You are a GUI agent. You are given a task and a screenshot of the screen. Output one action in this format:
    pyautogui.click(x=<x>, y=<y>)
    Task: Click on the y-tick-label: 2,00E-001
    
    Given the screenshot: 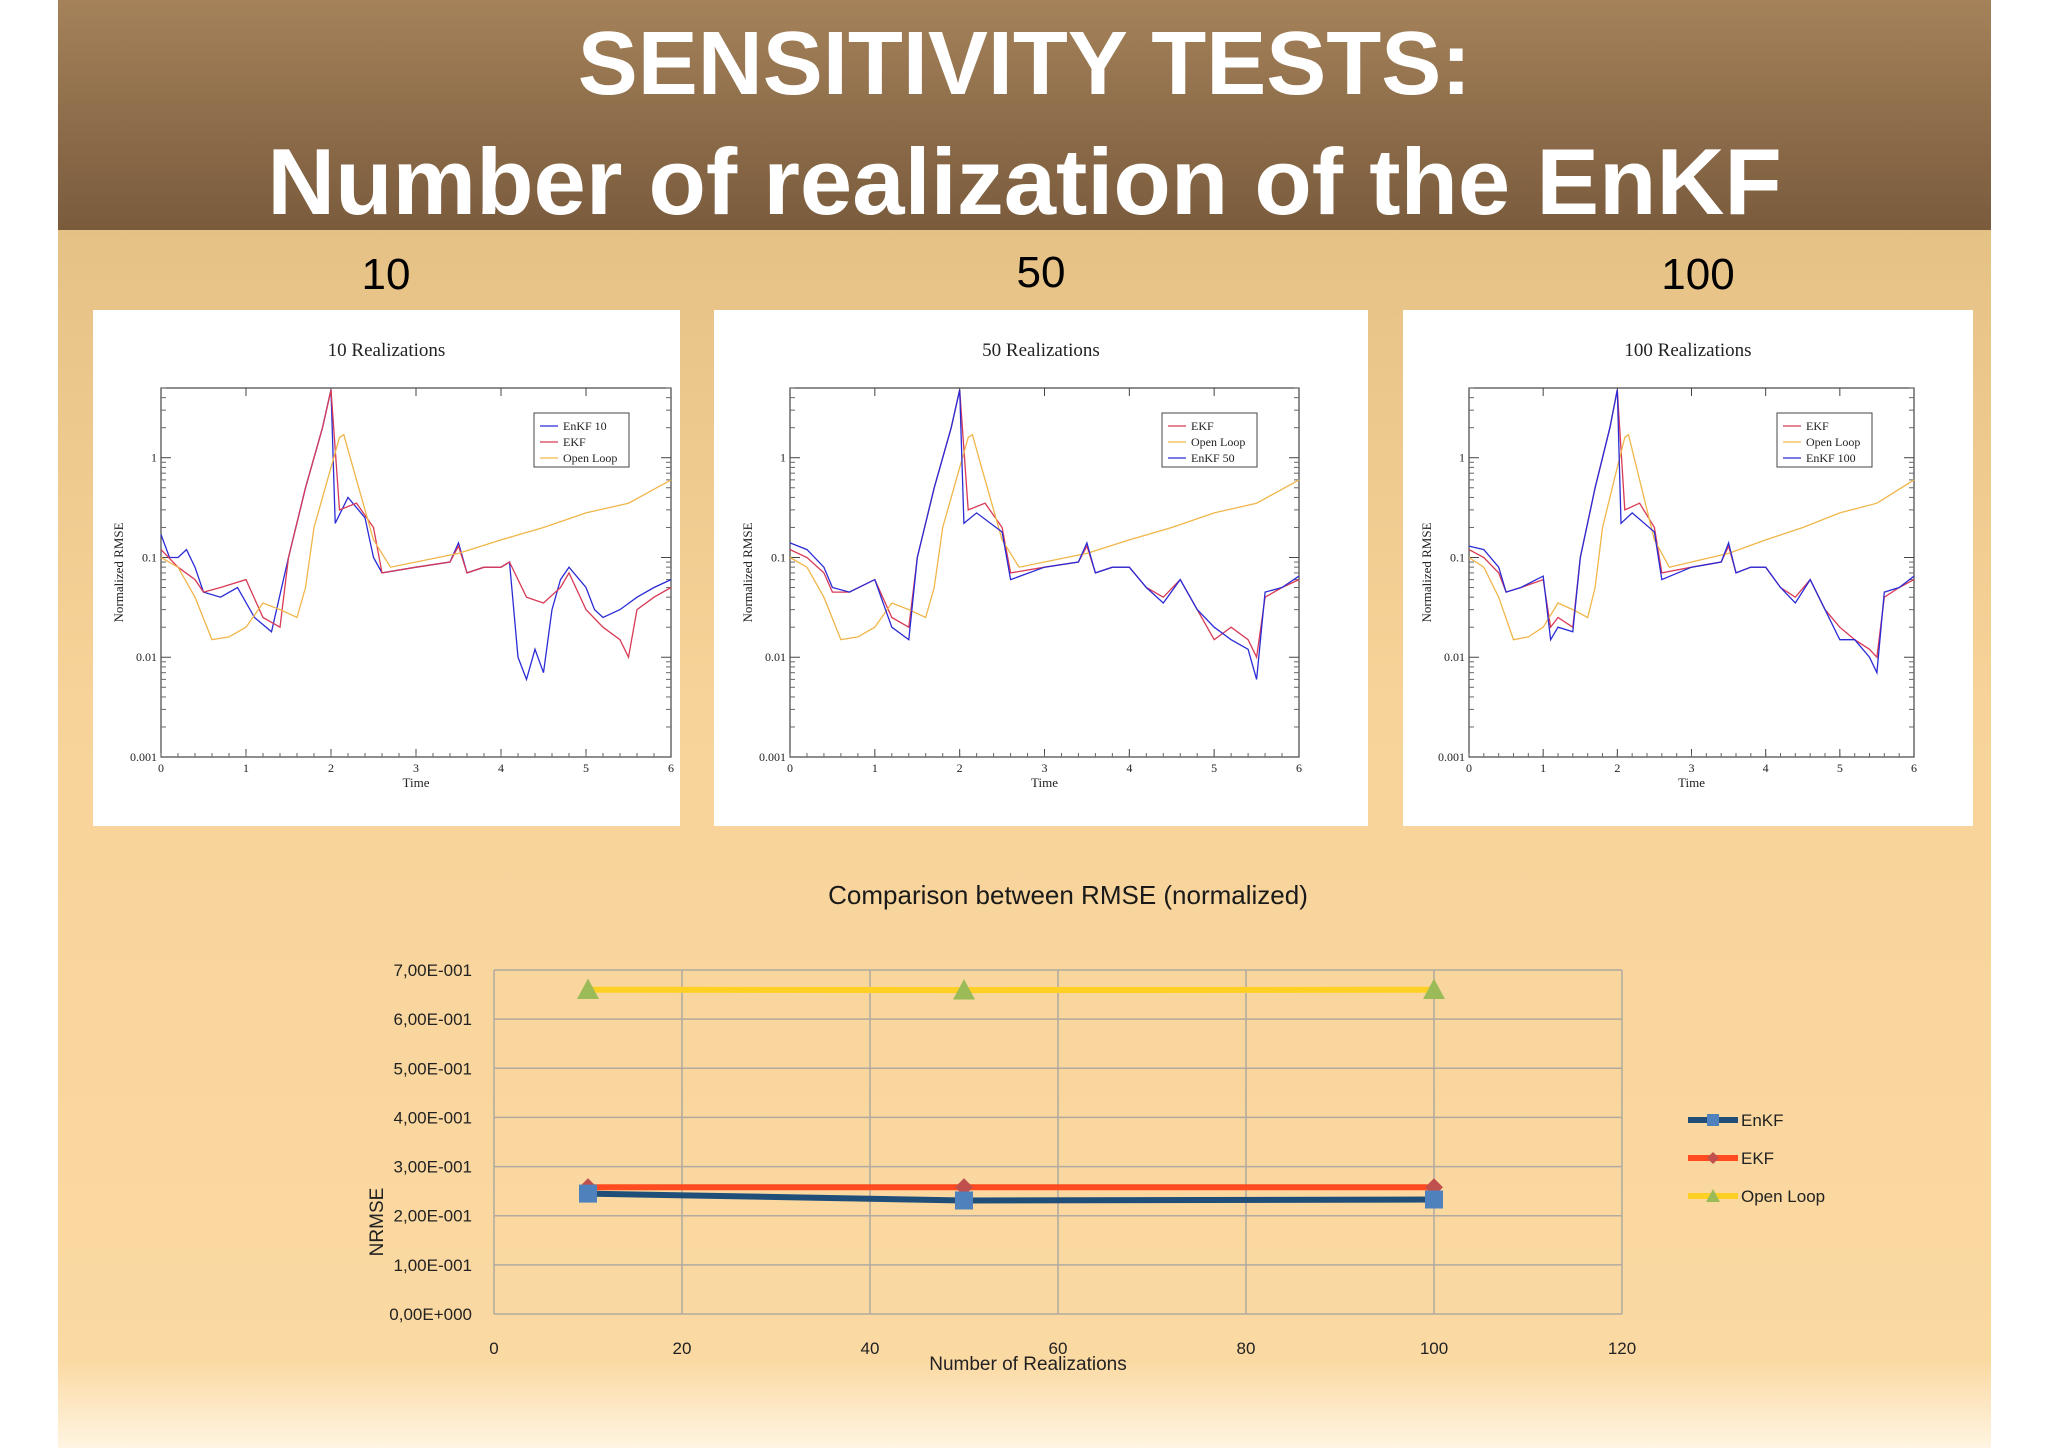 What is the action you would take?
    pyautogui.click(x=433, y=1216)
    